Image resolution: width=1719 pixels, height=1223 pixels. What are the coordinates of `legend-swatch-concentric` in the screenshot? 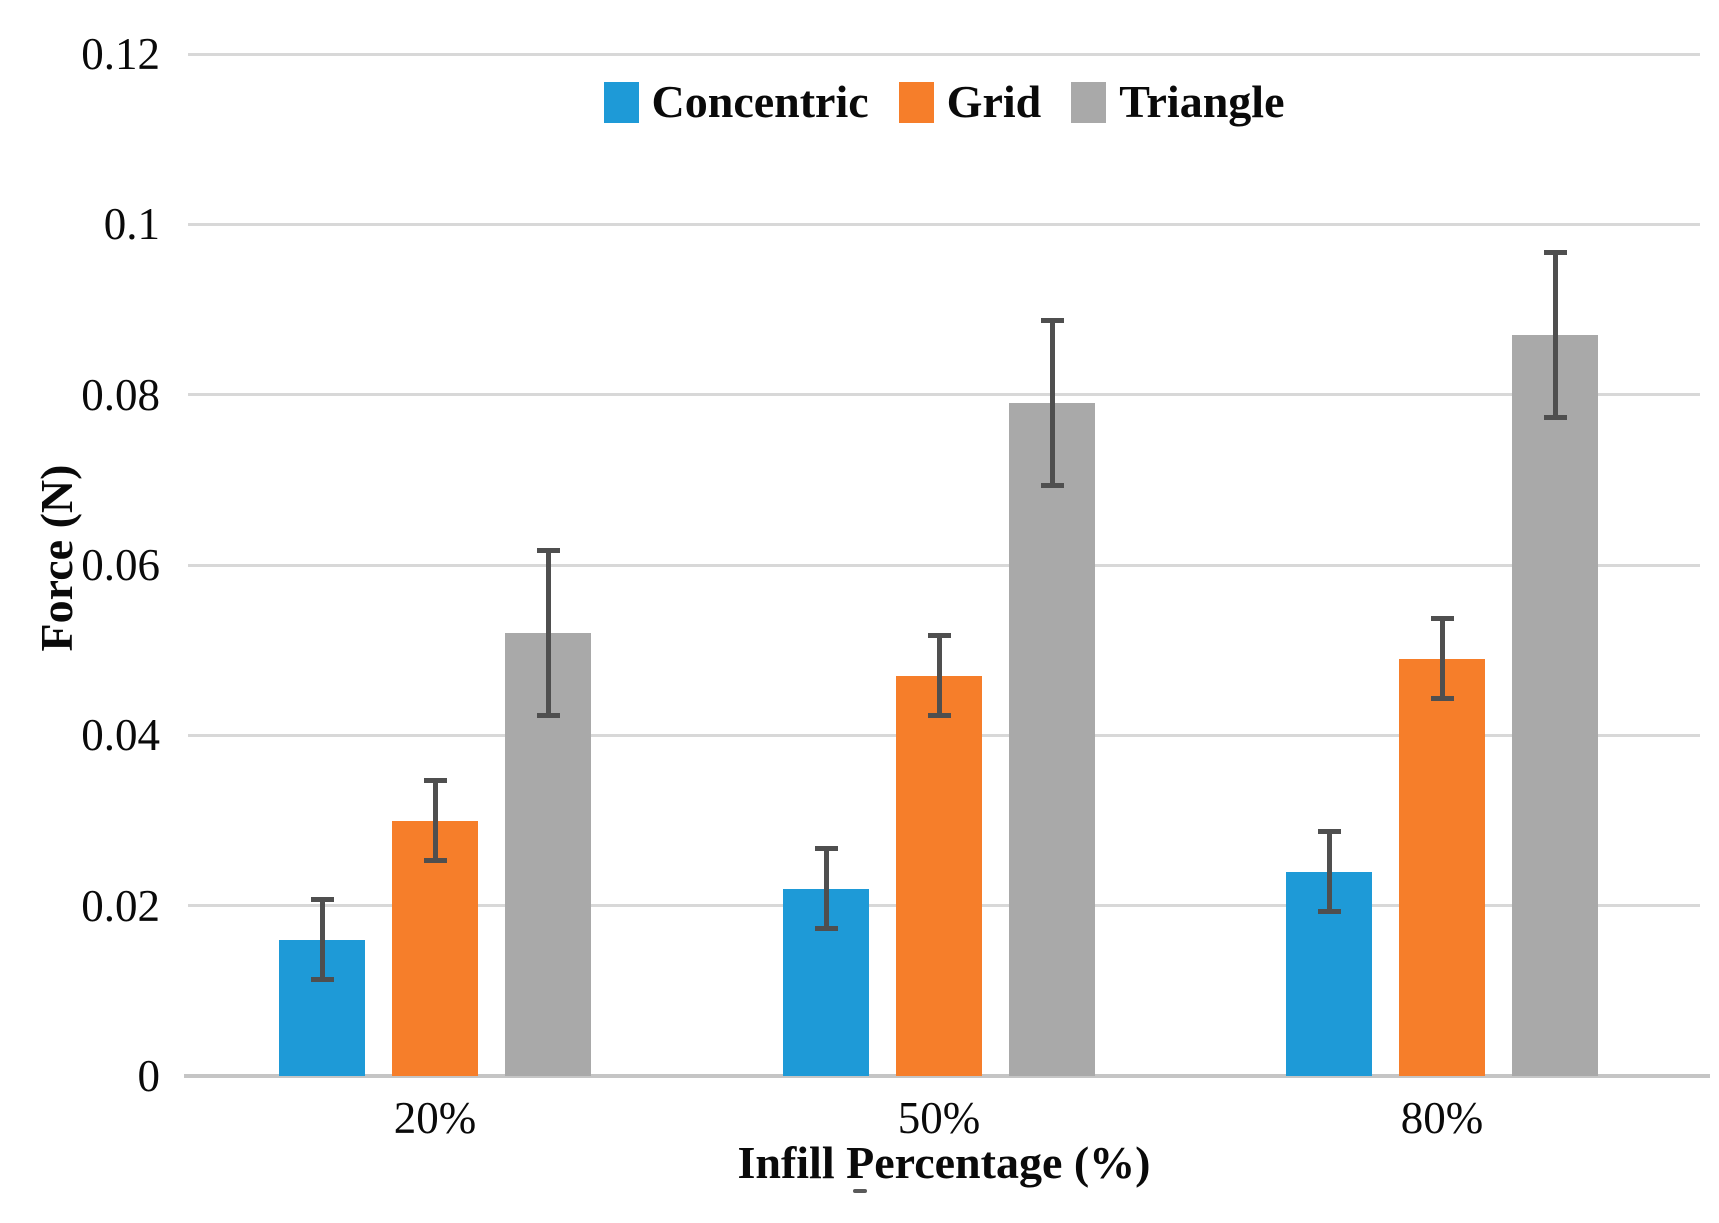 It's located at (621, 102).